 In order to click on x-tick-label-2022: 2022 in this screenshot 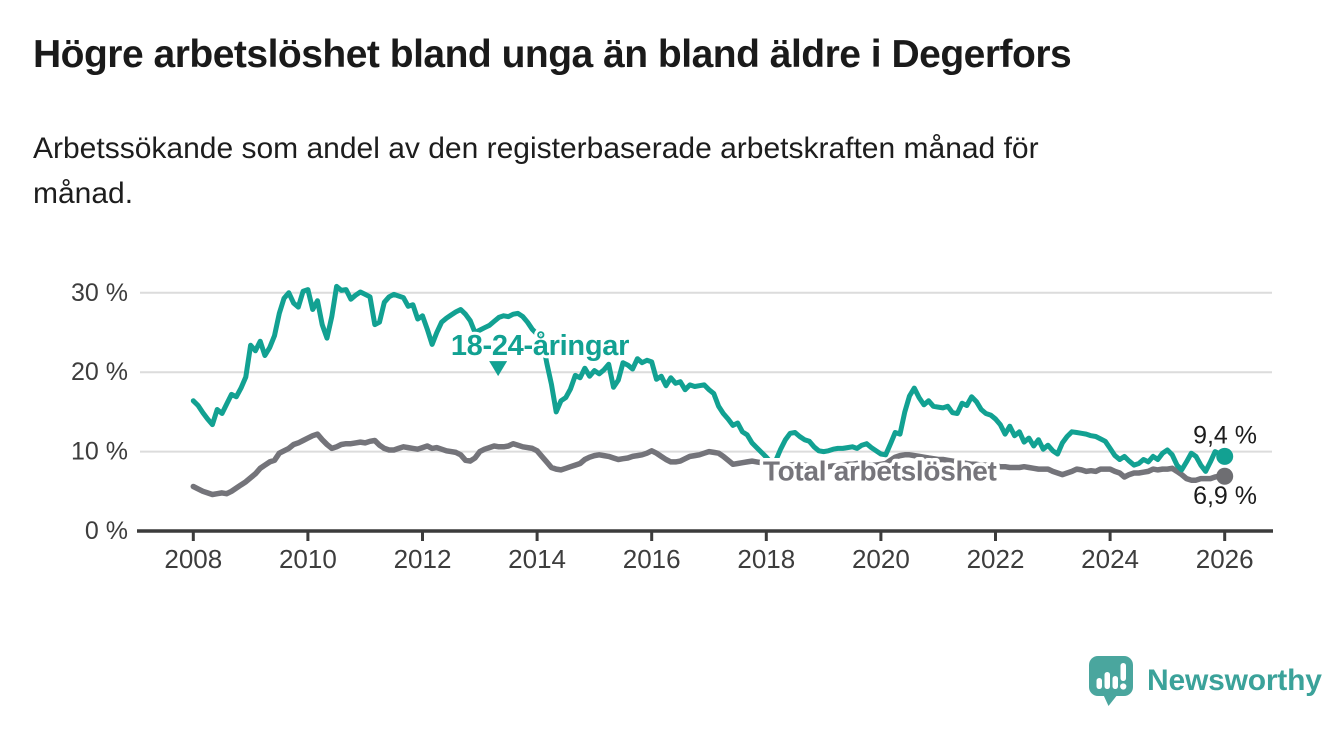, I will do `click(996, 559)`.